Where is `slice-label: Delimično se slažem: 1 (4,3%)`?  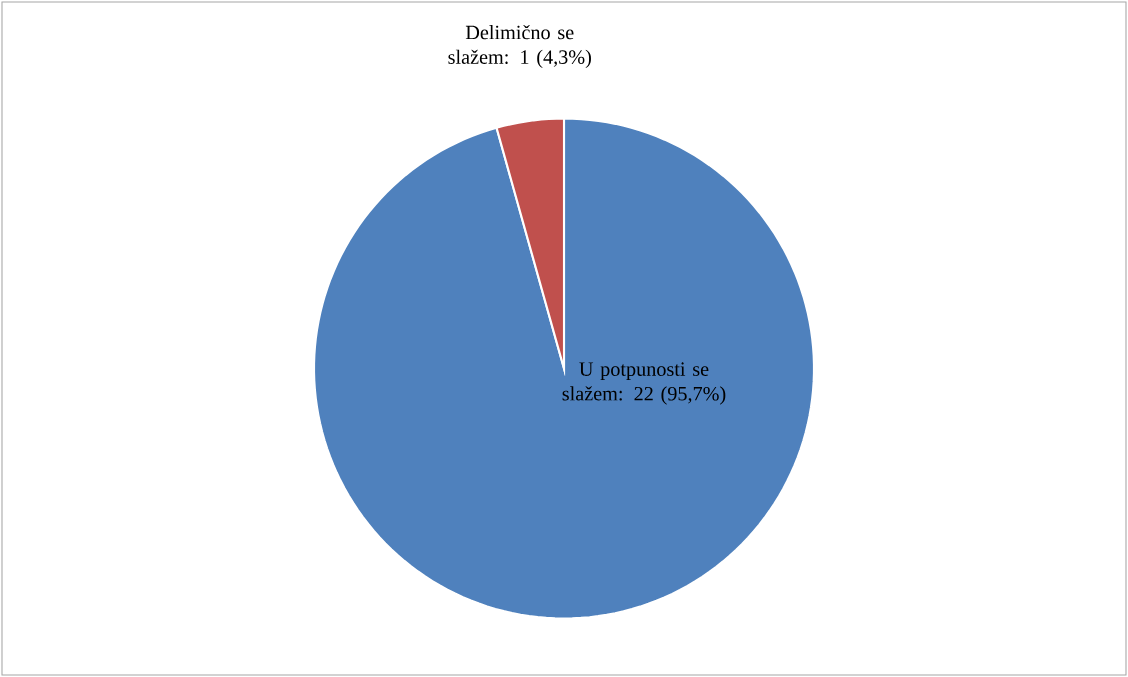
slice-label: Delimično se slažem: 1 (4,3%) is located at coordinates (519, 46).